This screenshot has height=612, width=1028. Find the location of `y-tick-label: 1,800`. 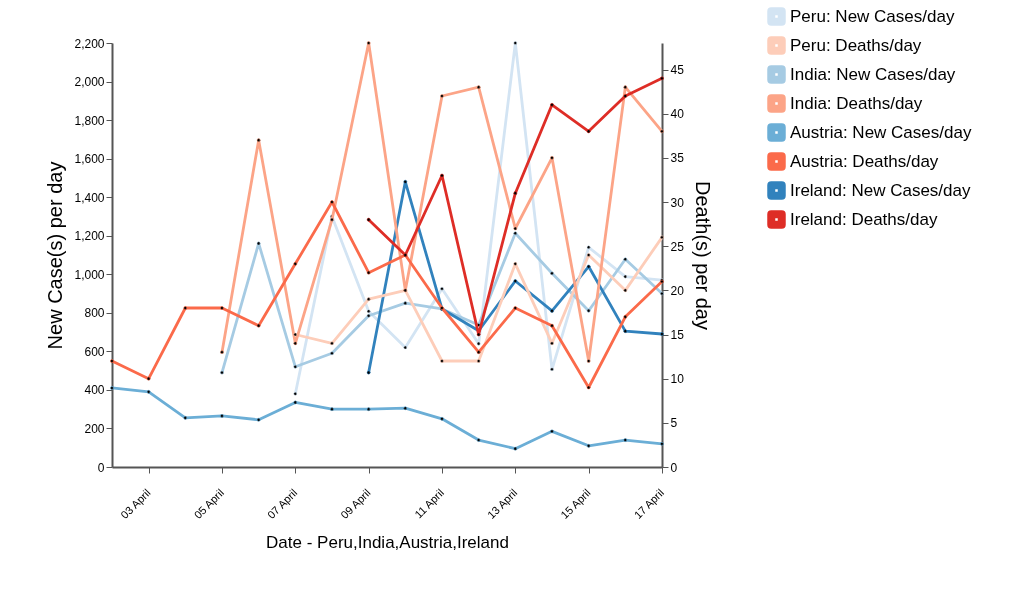

y-tick-label: 1,800 is located at coordinates (89, 120).